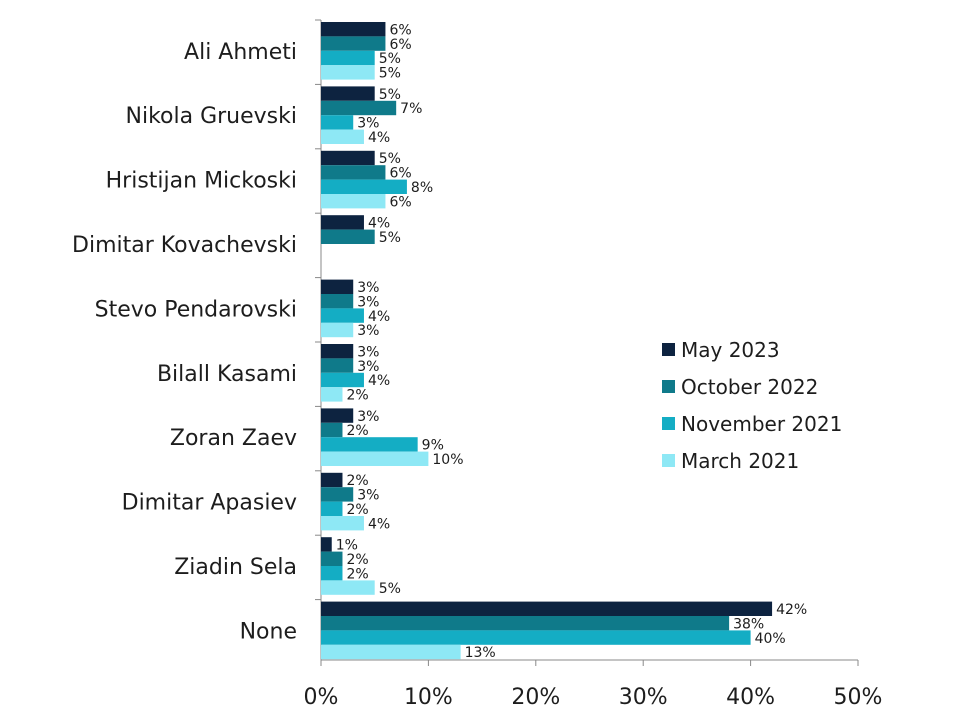  Describe the element at coordinates (235, 567) in the screenshot. I see `category-label: Ziadin Sela` at that location.